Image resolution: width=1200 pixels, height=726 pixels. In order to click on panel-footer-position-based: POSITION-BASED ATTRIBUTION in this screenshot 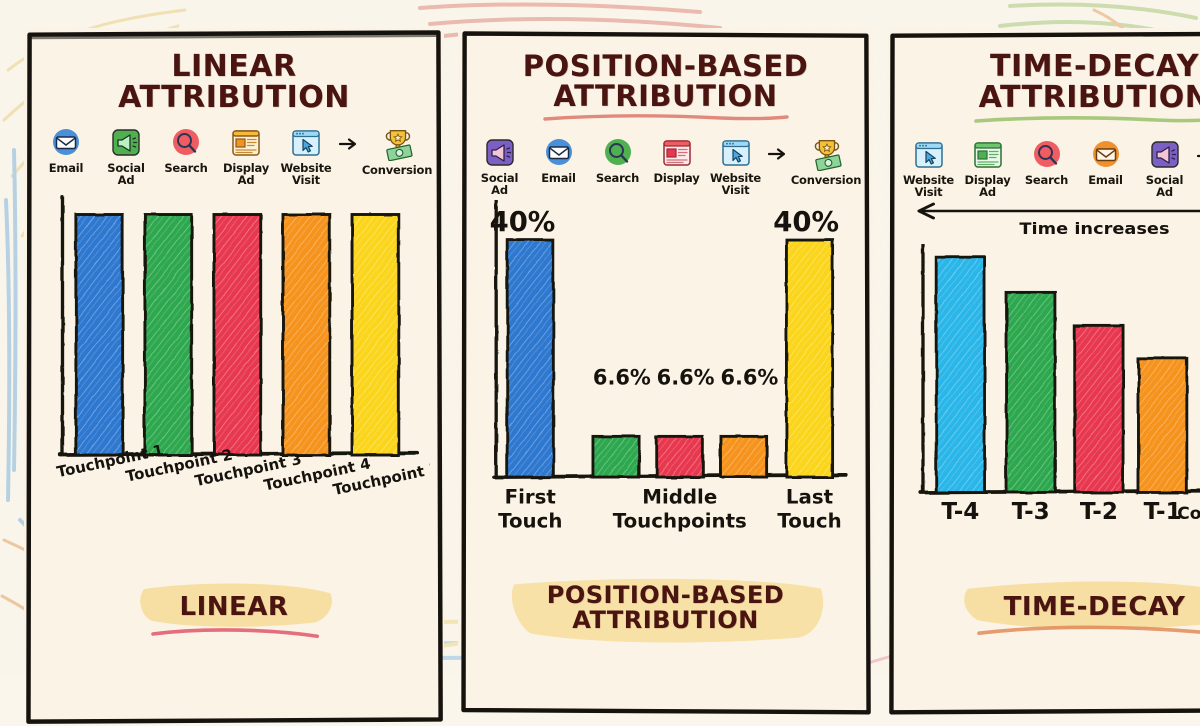, I will do `click(665, 608)`.